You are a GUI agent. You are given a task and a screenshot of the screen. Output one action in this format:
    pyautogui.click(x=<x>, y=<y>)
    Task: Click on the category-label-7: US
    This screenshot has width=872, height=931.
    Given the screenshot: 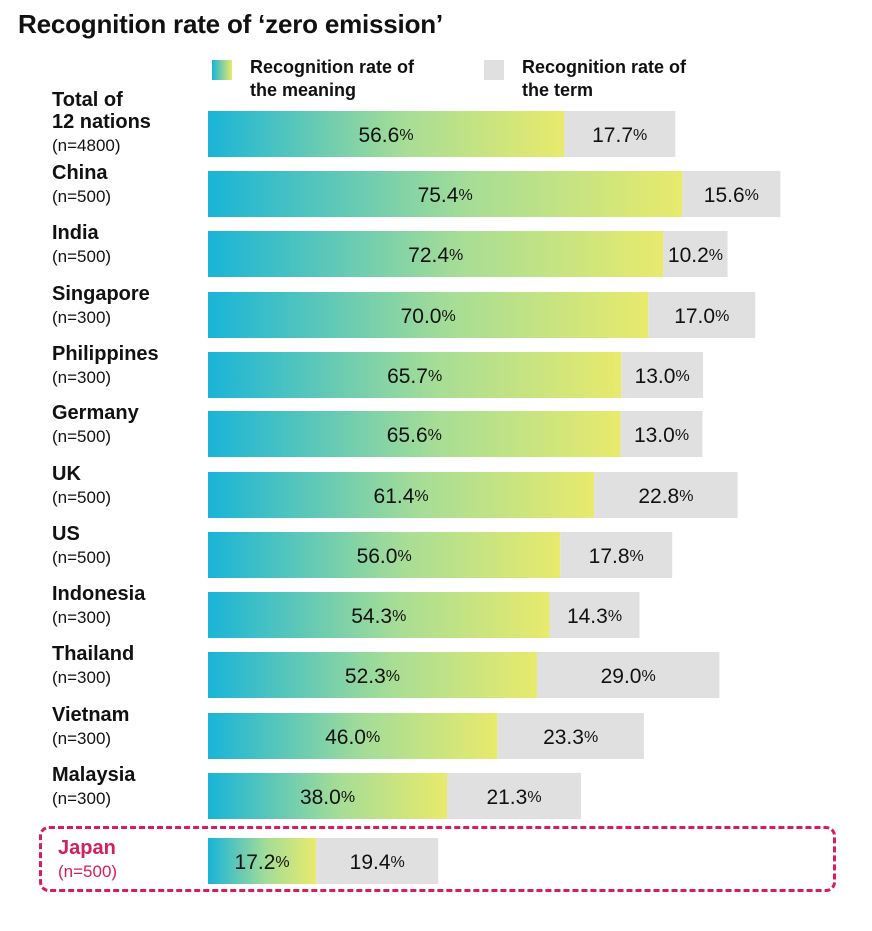 What is the action you would take?
    pyautogui.click(x=66, y=534)
    